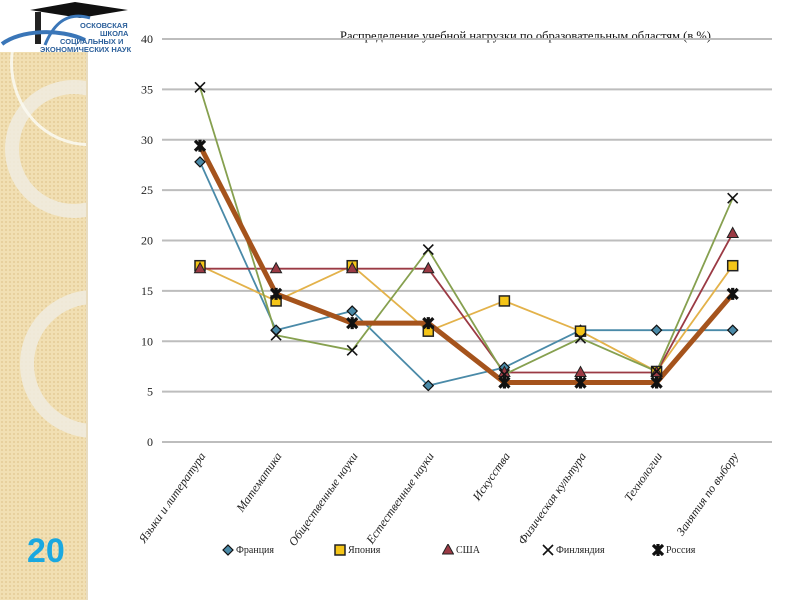  What do you see at coordinates (86, 49) in the screenshot?
I see `logo-line: ЭКОНОМИЧЕСКИХ НАУК` at bounding box center [86, 49].